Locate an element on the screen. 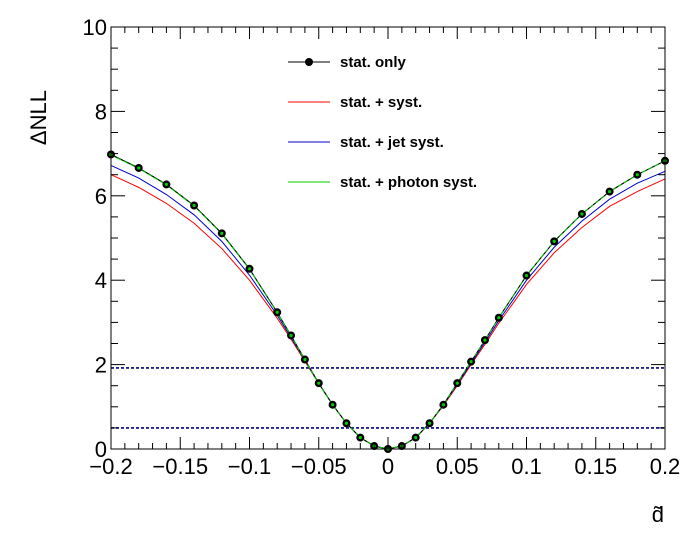  x-tick-label: −0.2 is located at coordinates (110, 466).